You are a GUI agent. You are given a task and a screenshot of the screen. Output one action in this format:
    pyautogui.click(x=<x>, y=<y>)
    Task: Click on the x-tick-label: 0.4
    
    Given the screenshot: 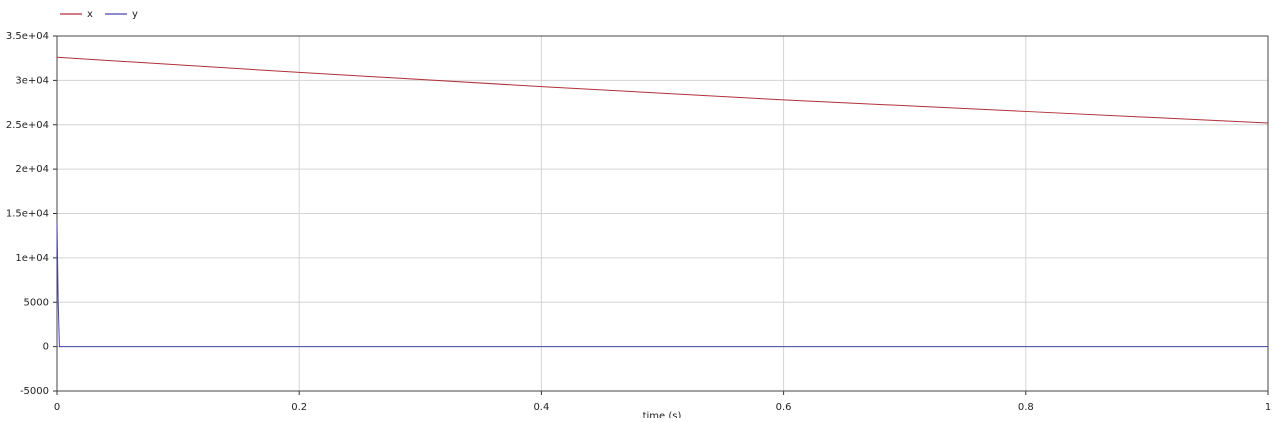 What is the action you would take?
    pyautogui.click(x=541, y=407)
    